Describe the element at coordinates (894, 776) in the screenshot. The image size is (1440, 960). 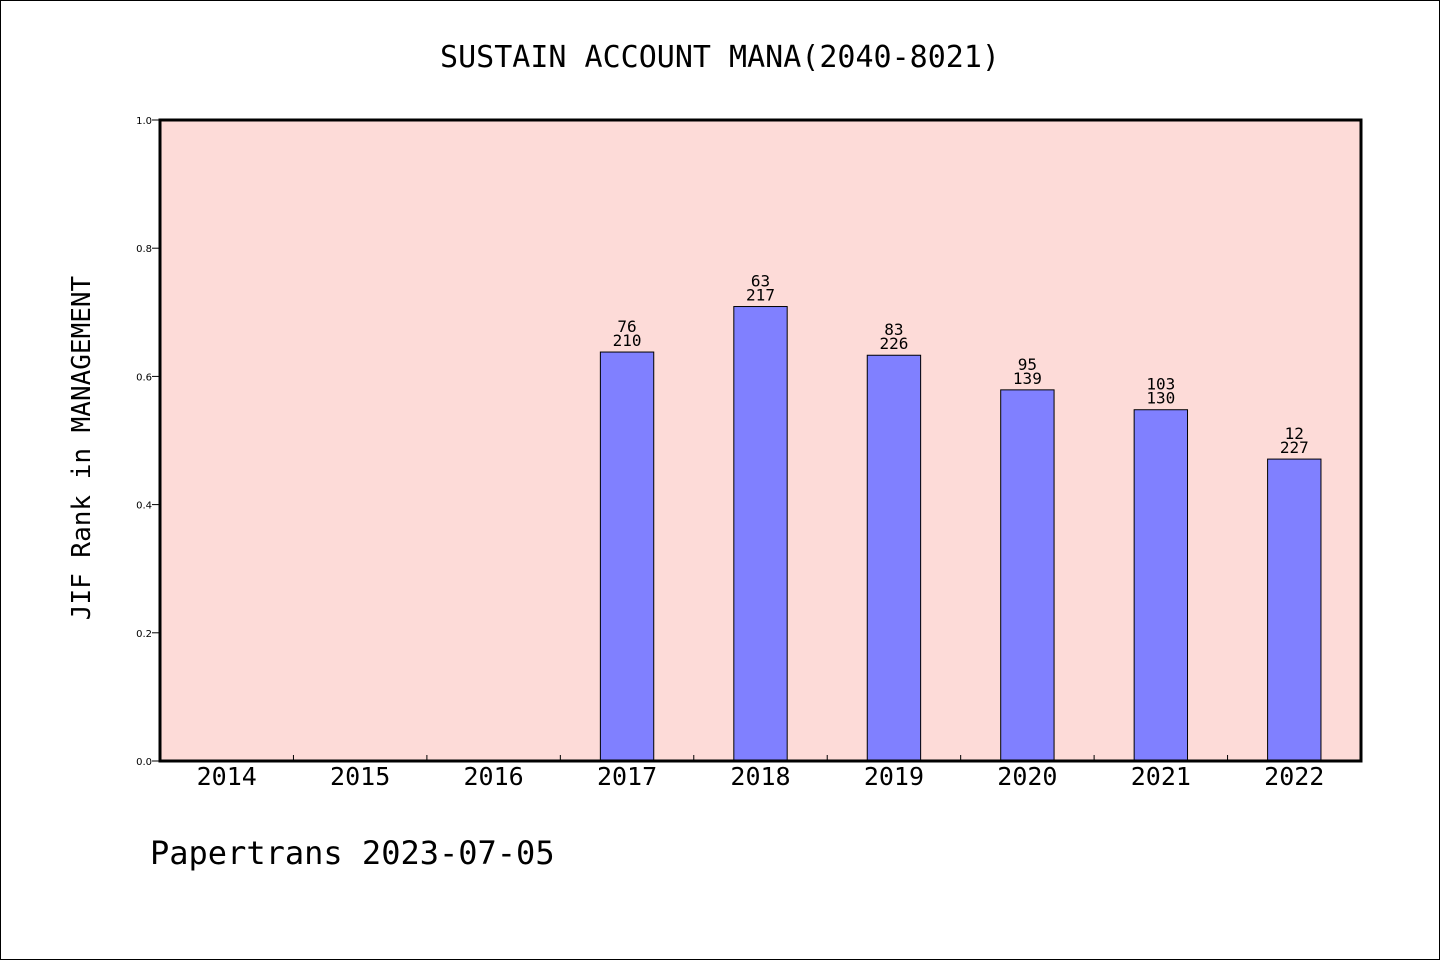
I see `x-tick-label-2019: 2019` at that location.